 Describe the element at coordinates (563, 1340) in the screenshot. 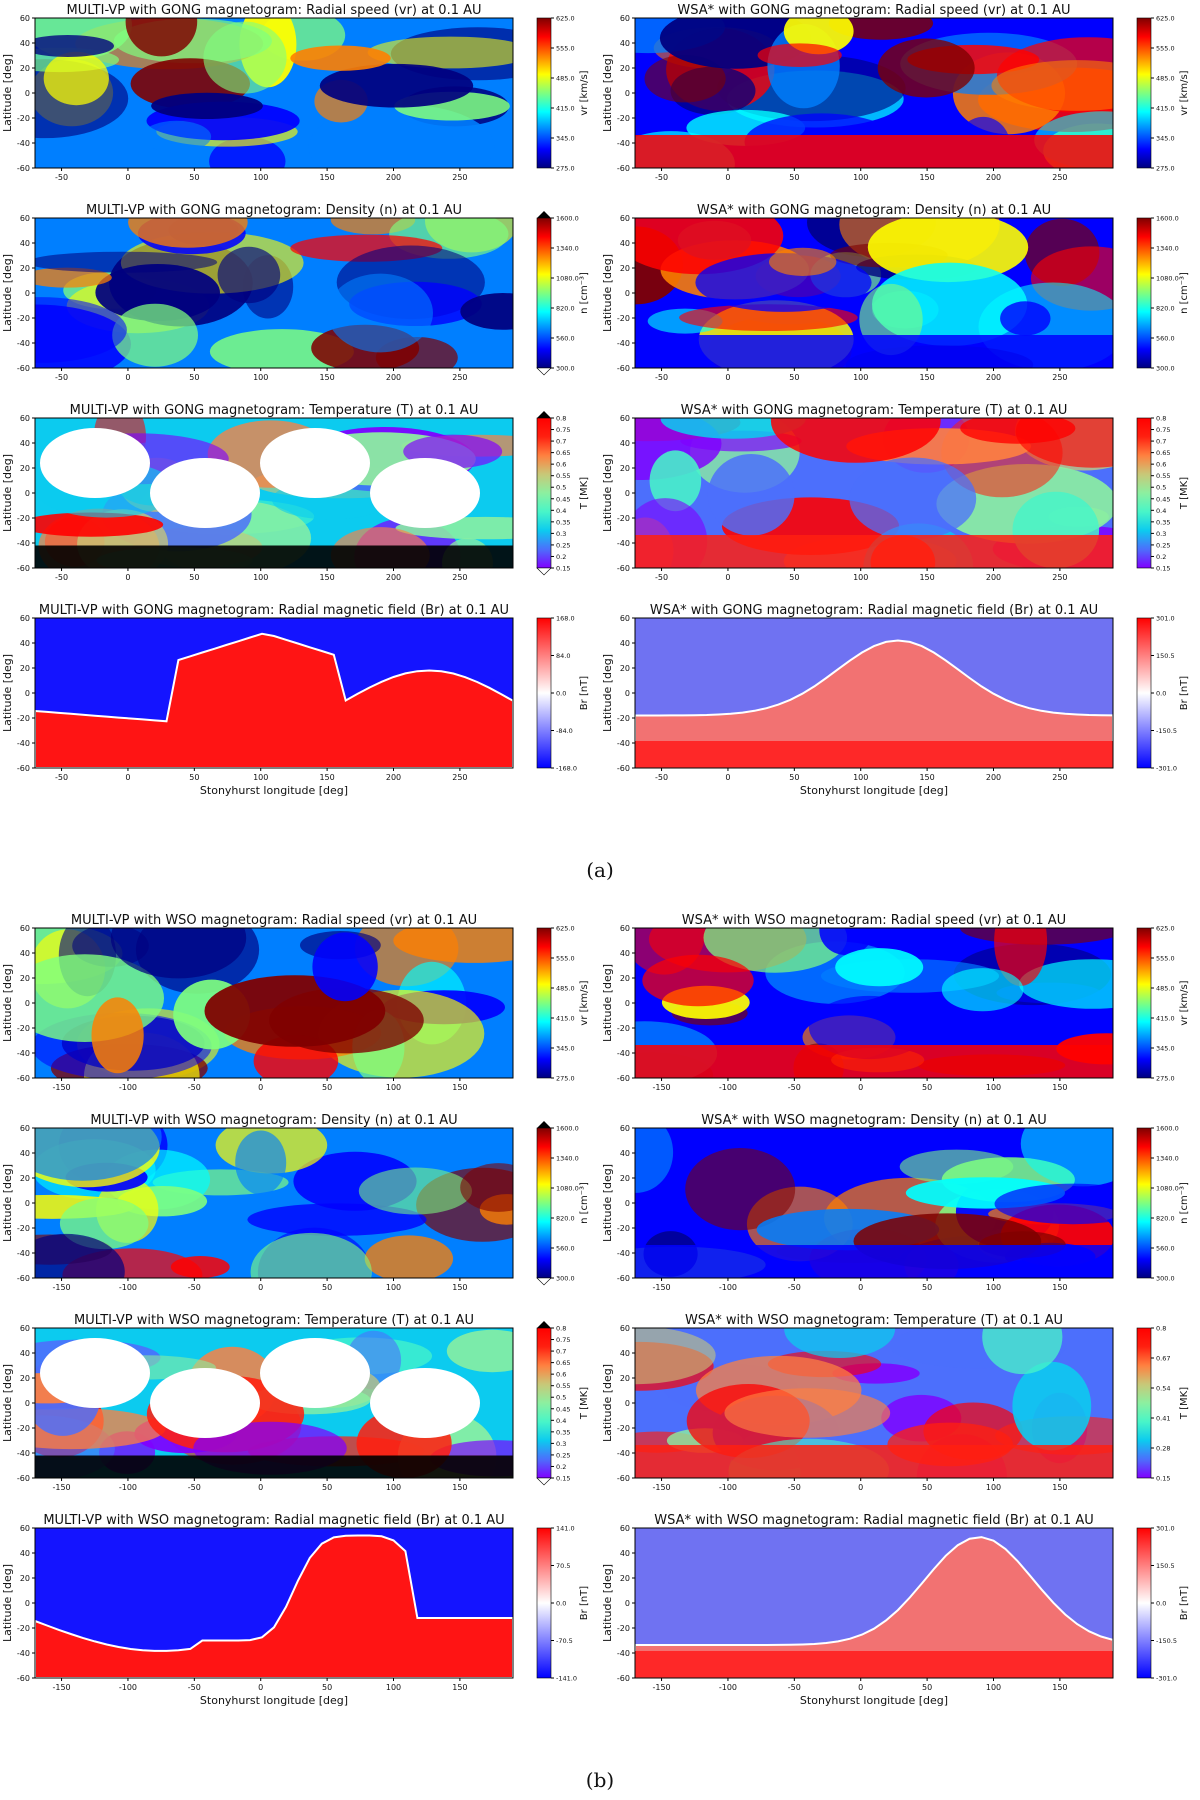

I see `colorbar-tick-label: 0.75` at that location.